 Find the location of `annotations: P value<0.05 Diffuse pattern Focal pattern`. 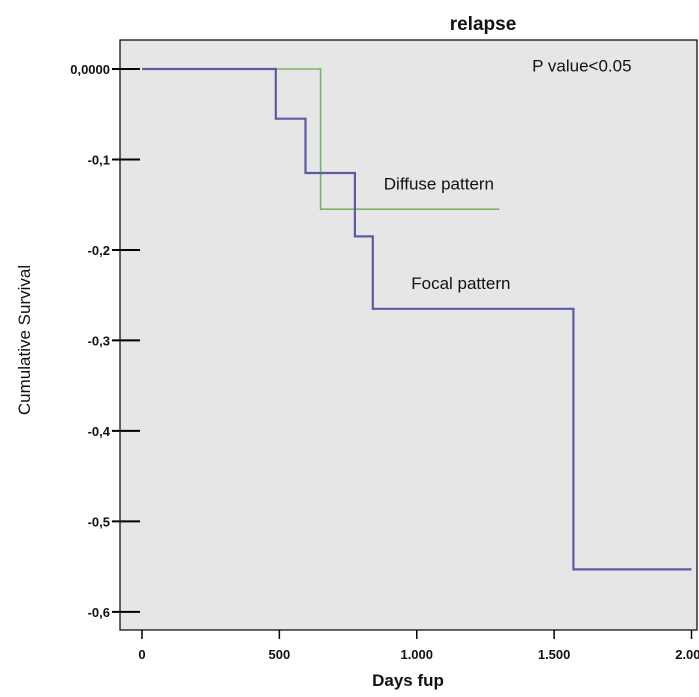

annotations: P value<0.05 Diffuse pattern Focal pattern is located at coordinates (508, 175).